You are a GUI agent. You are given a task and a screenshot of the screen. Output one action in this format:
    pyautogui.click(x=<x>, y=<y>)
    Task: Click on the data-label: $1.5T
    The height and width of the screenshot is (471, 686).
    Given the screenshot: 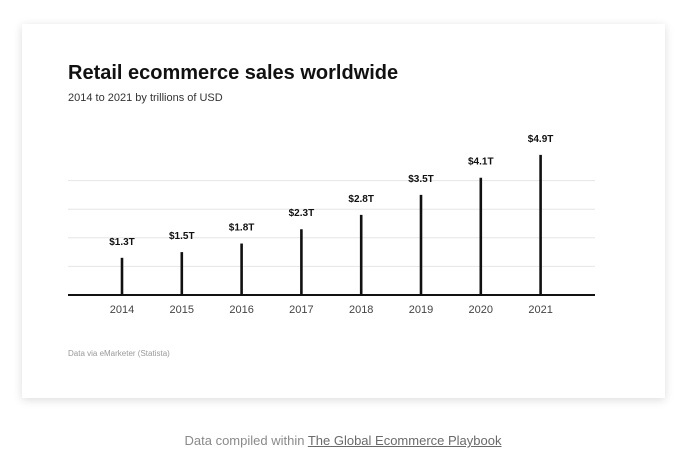 What is the action you would take?
    pyautogui.click(x=182, y=236)
    